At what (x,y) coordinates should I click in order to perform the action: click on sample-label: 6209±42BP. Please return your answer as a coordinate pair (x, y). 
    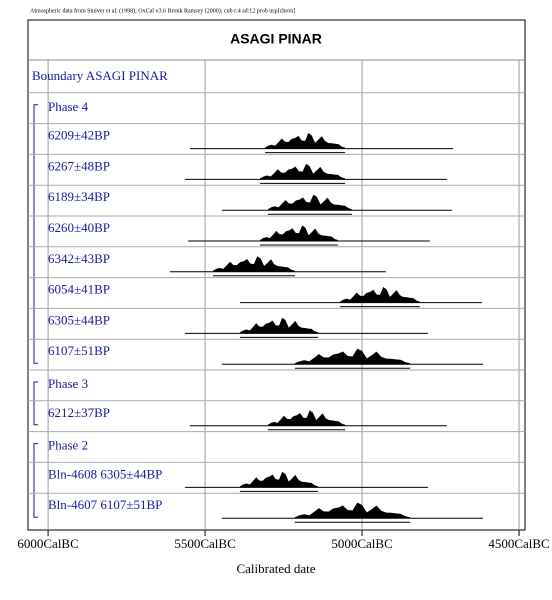
    Looking at the image, I should click on (79, 135).